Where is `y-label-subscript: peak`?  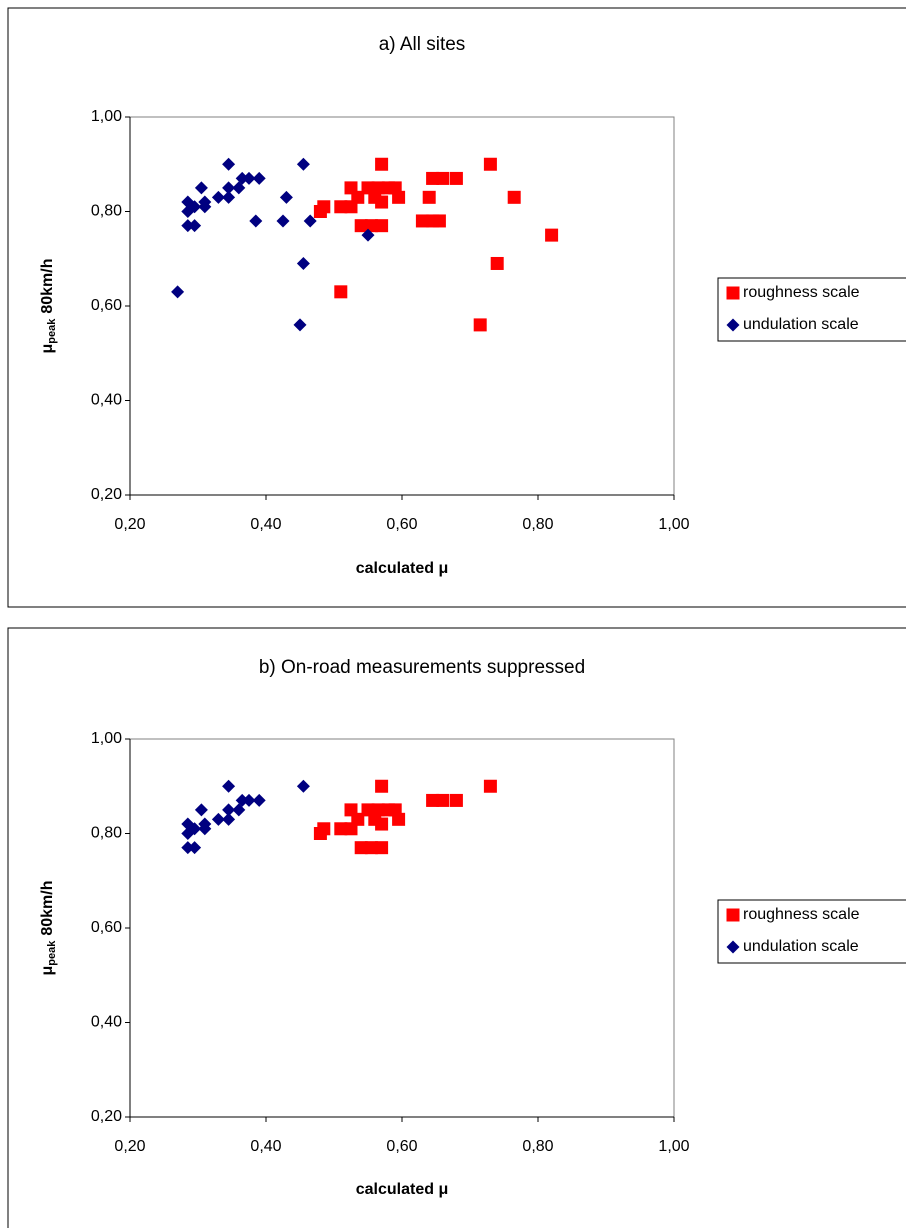
y-label-subscript: peak is located at coordinates (52, 331).